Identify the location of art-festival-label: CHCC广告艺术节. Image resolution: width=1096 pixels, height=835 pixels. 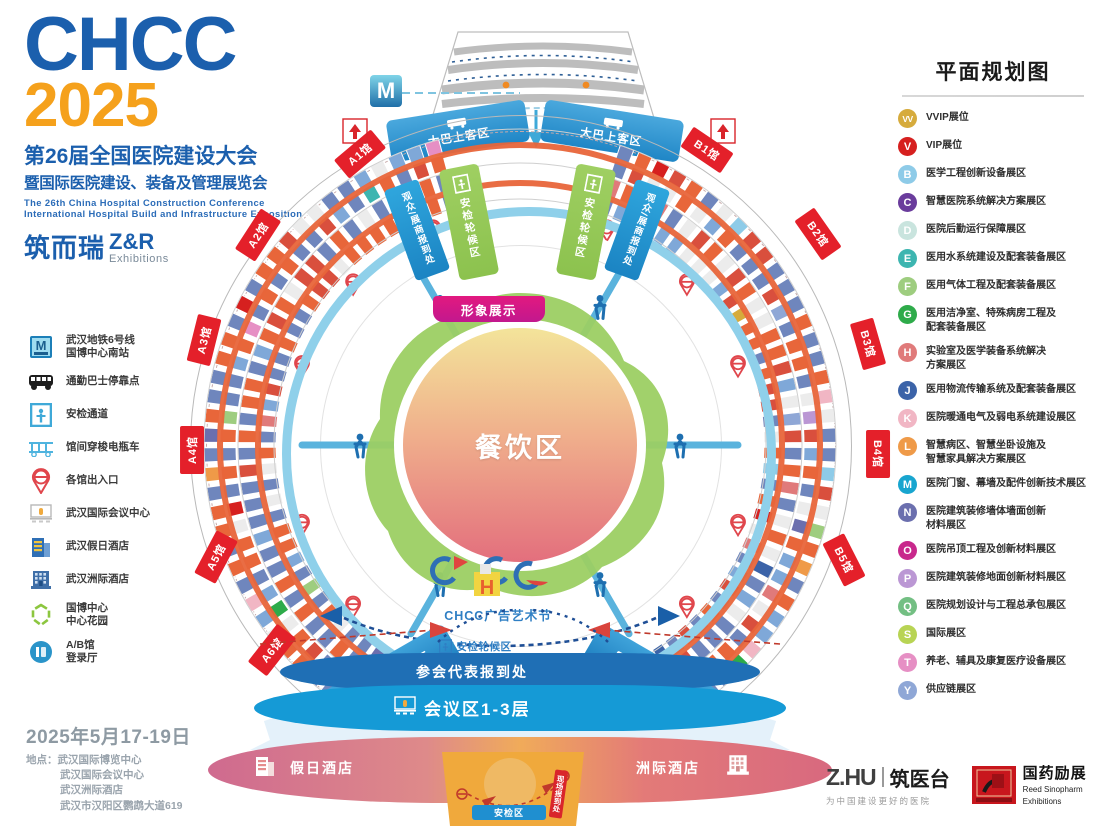
(498, 616).